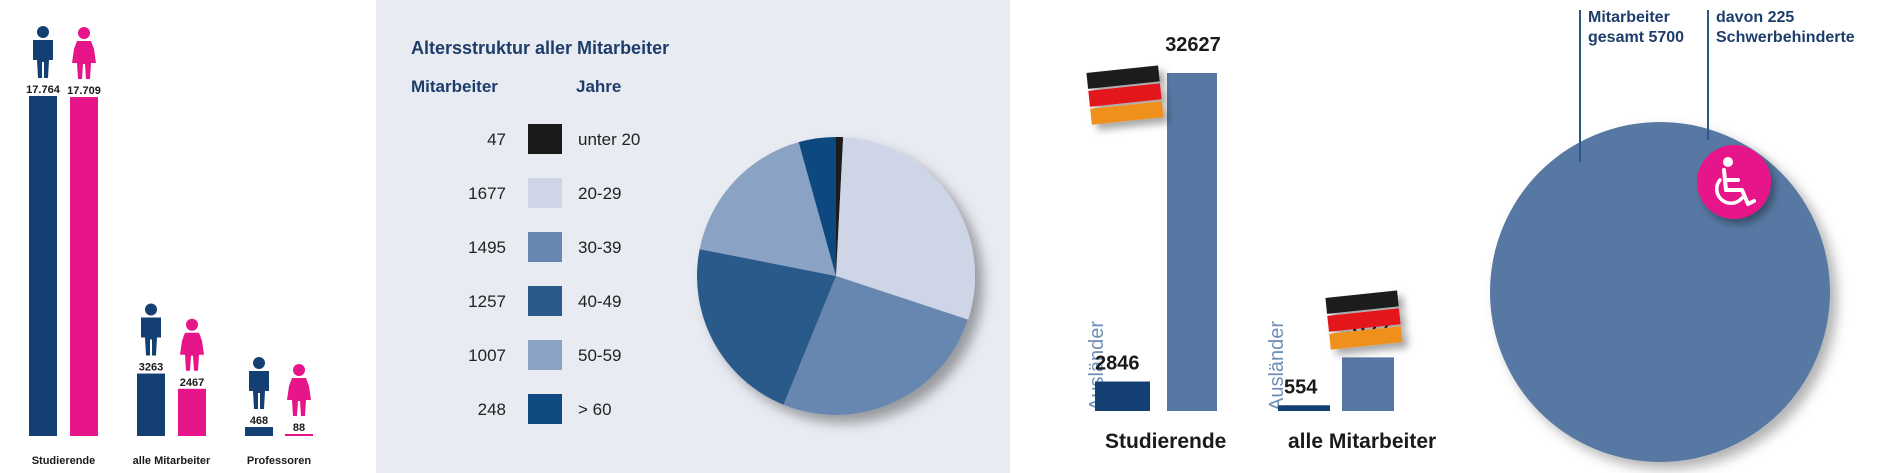 This screenshot has width=1900, height=473. What do you see at coordinates (487, 193) in the screenshot?
I see `legend-value: 1677` at bounding box center [487, 193].